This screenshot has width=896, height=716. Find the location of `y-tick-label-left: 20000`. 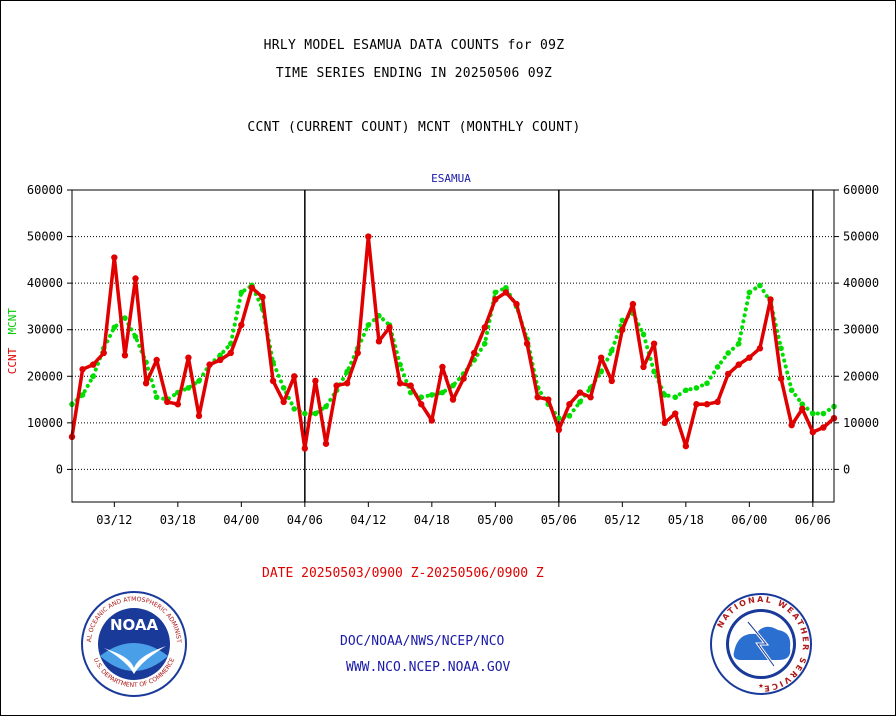

y-tick-label-left: 20000 is located at coordinates (45, 376).